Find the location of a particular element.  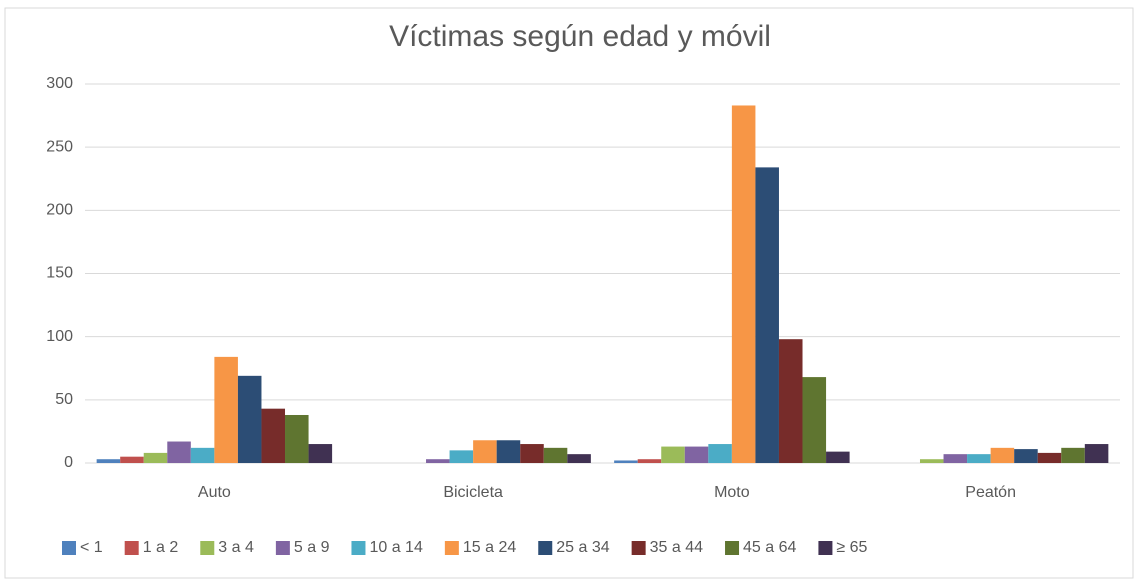

legend-label: 3 a 4 is located at coordinates (236, 547).